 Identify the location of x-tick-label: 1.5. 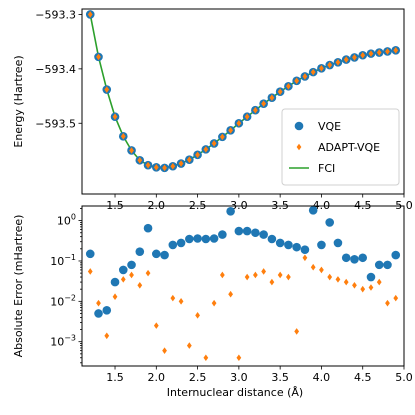
(115, 377).